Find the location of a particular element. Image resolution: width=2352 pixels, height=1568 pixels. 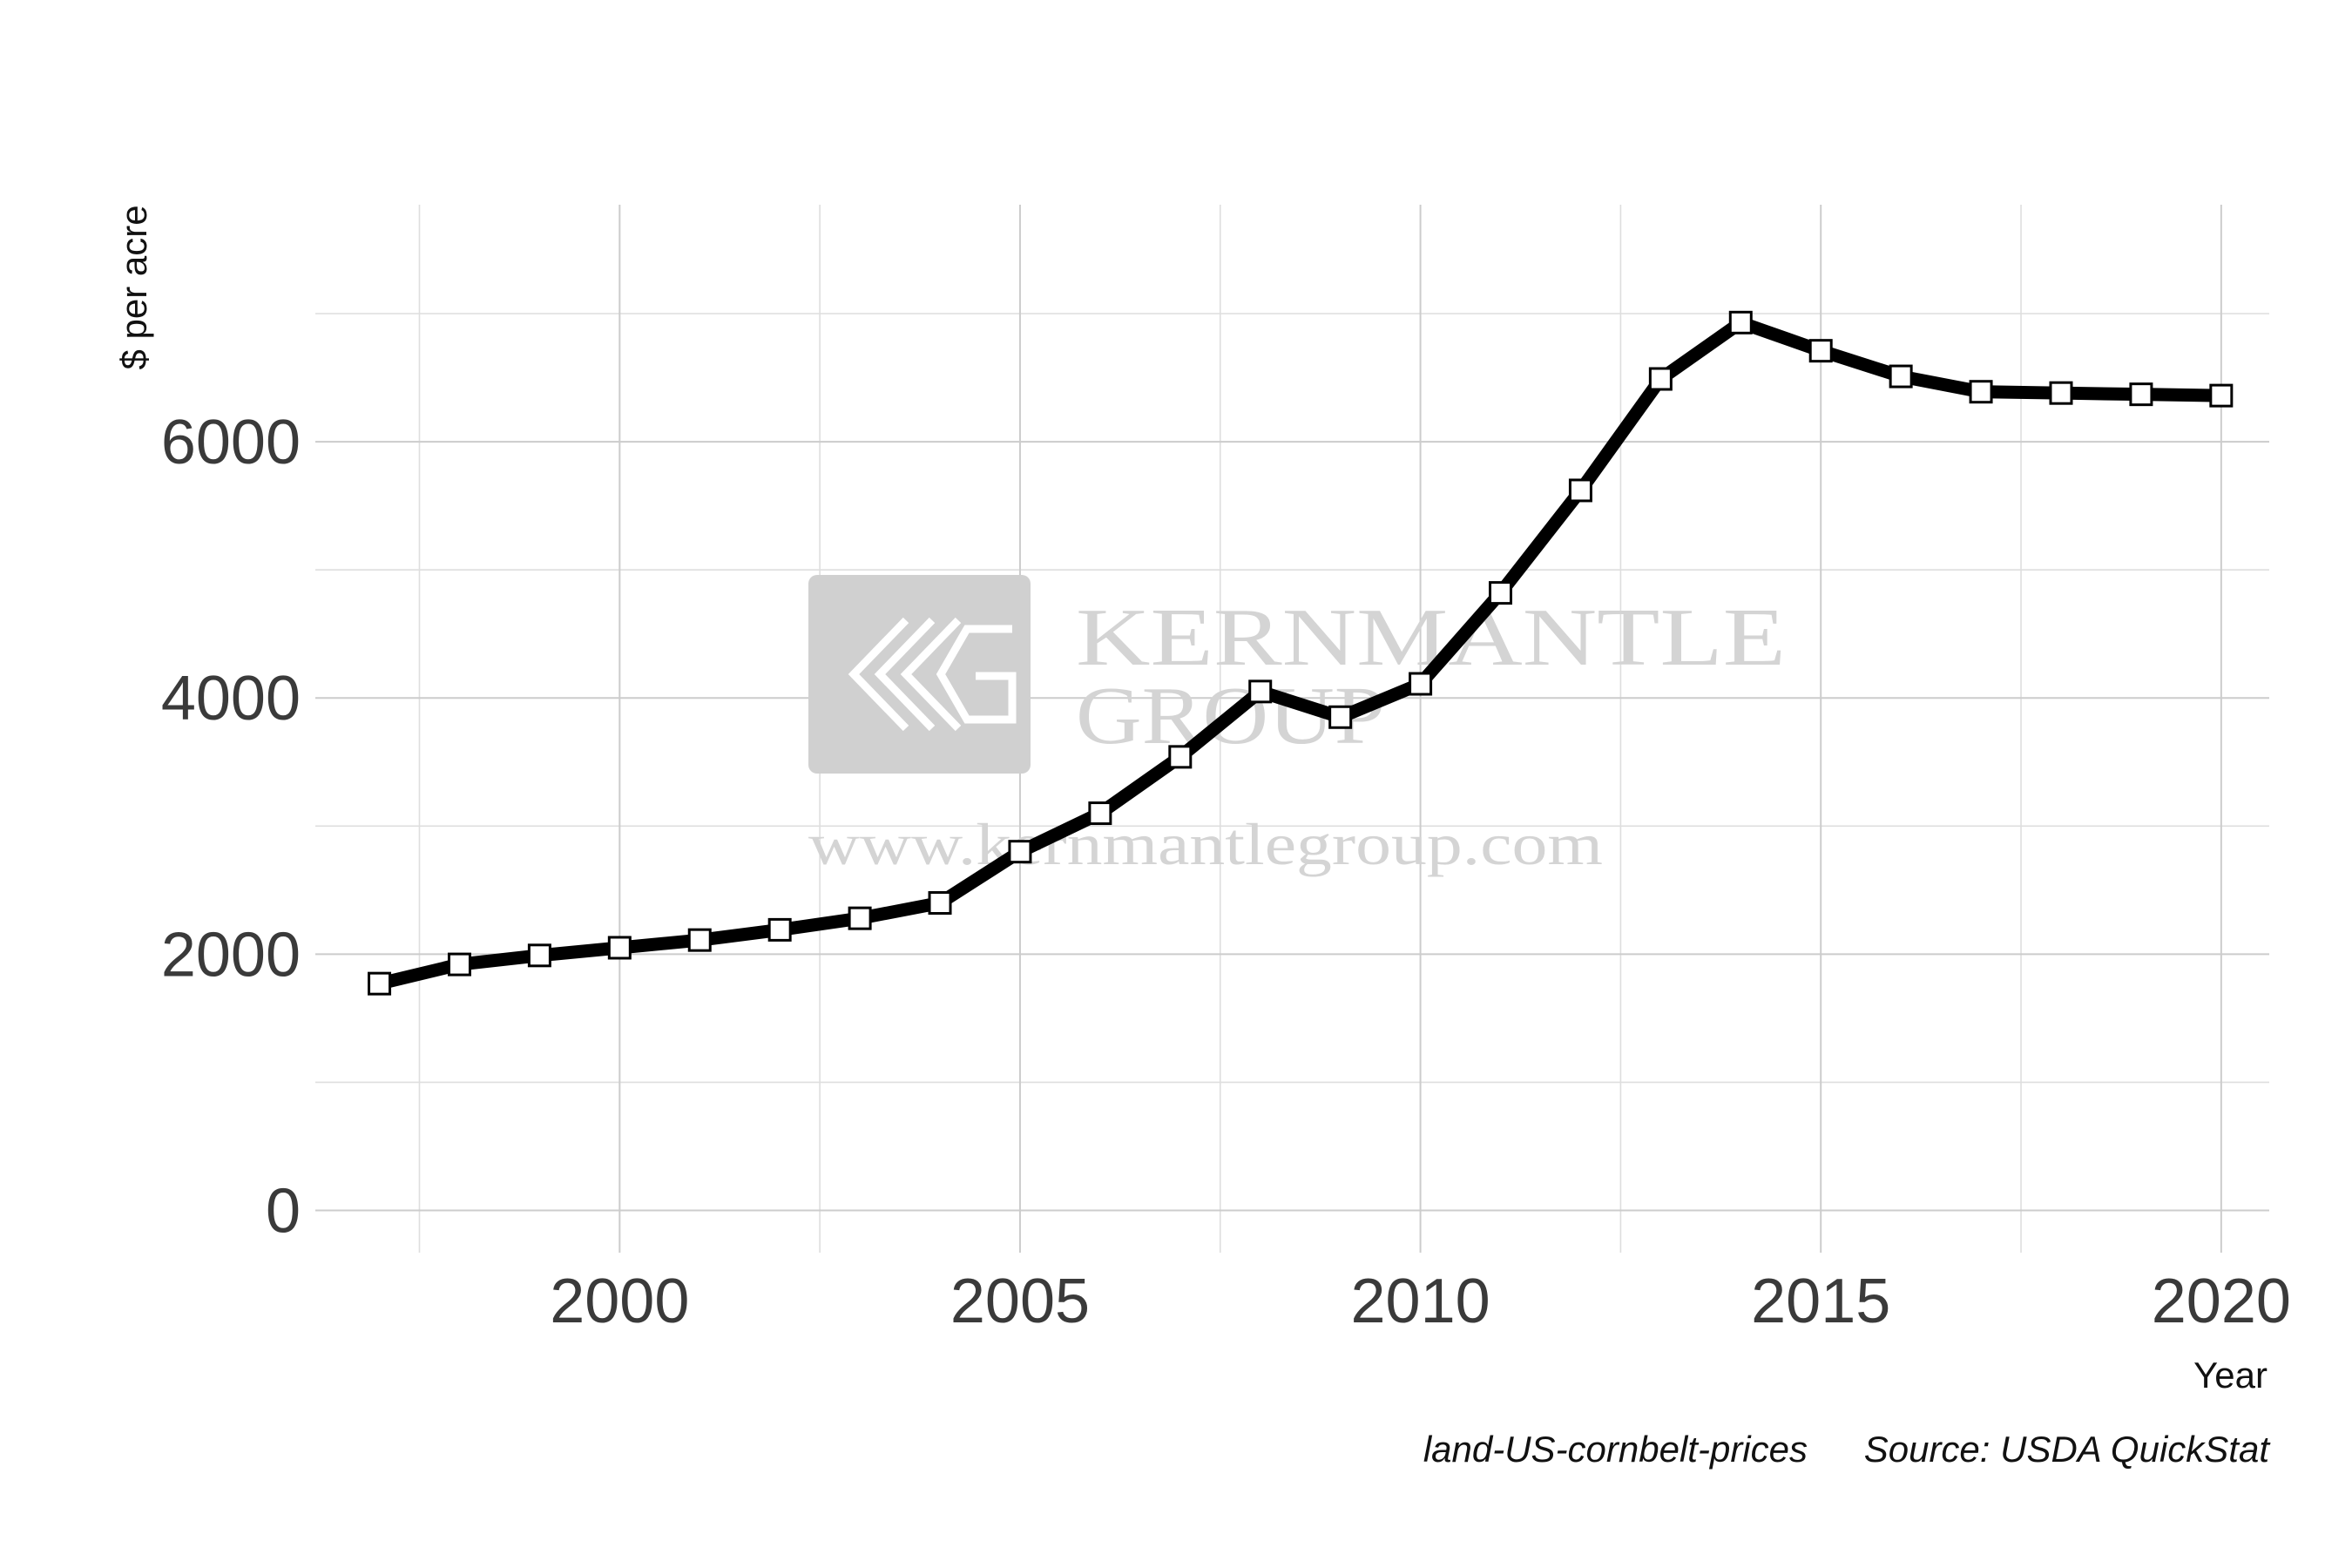

y-tick-label: 2000 is located at coordinates (231, 955).